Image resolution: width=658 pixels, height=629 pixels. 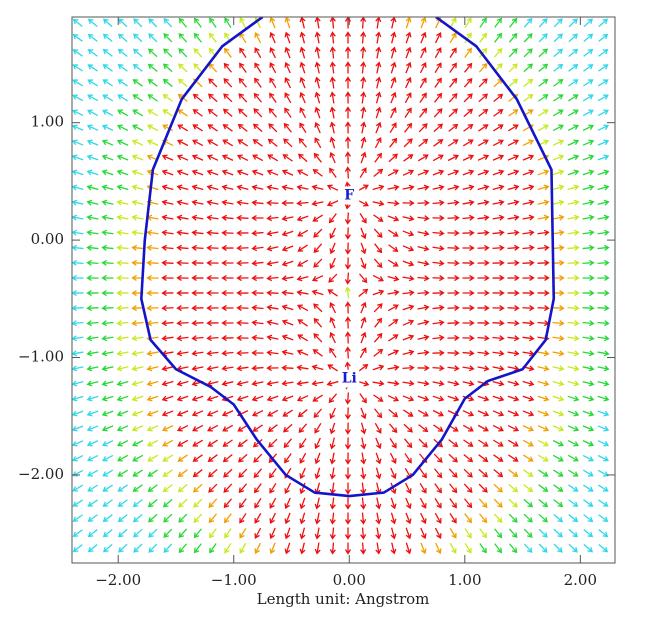 What do you see at coordinates (349, 195) in the screenshot?
I see `atom-label: F` at bounding box center [349, 195].